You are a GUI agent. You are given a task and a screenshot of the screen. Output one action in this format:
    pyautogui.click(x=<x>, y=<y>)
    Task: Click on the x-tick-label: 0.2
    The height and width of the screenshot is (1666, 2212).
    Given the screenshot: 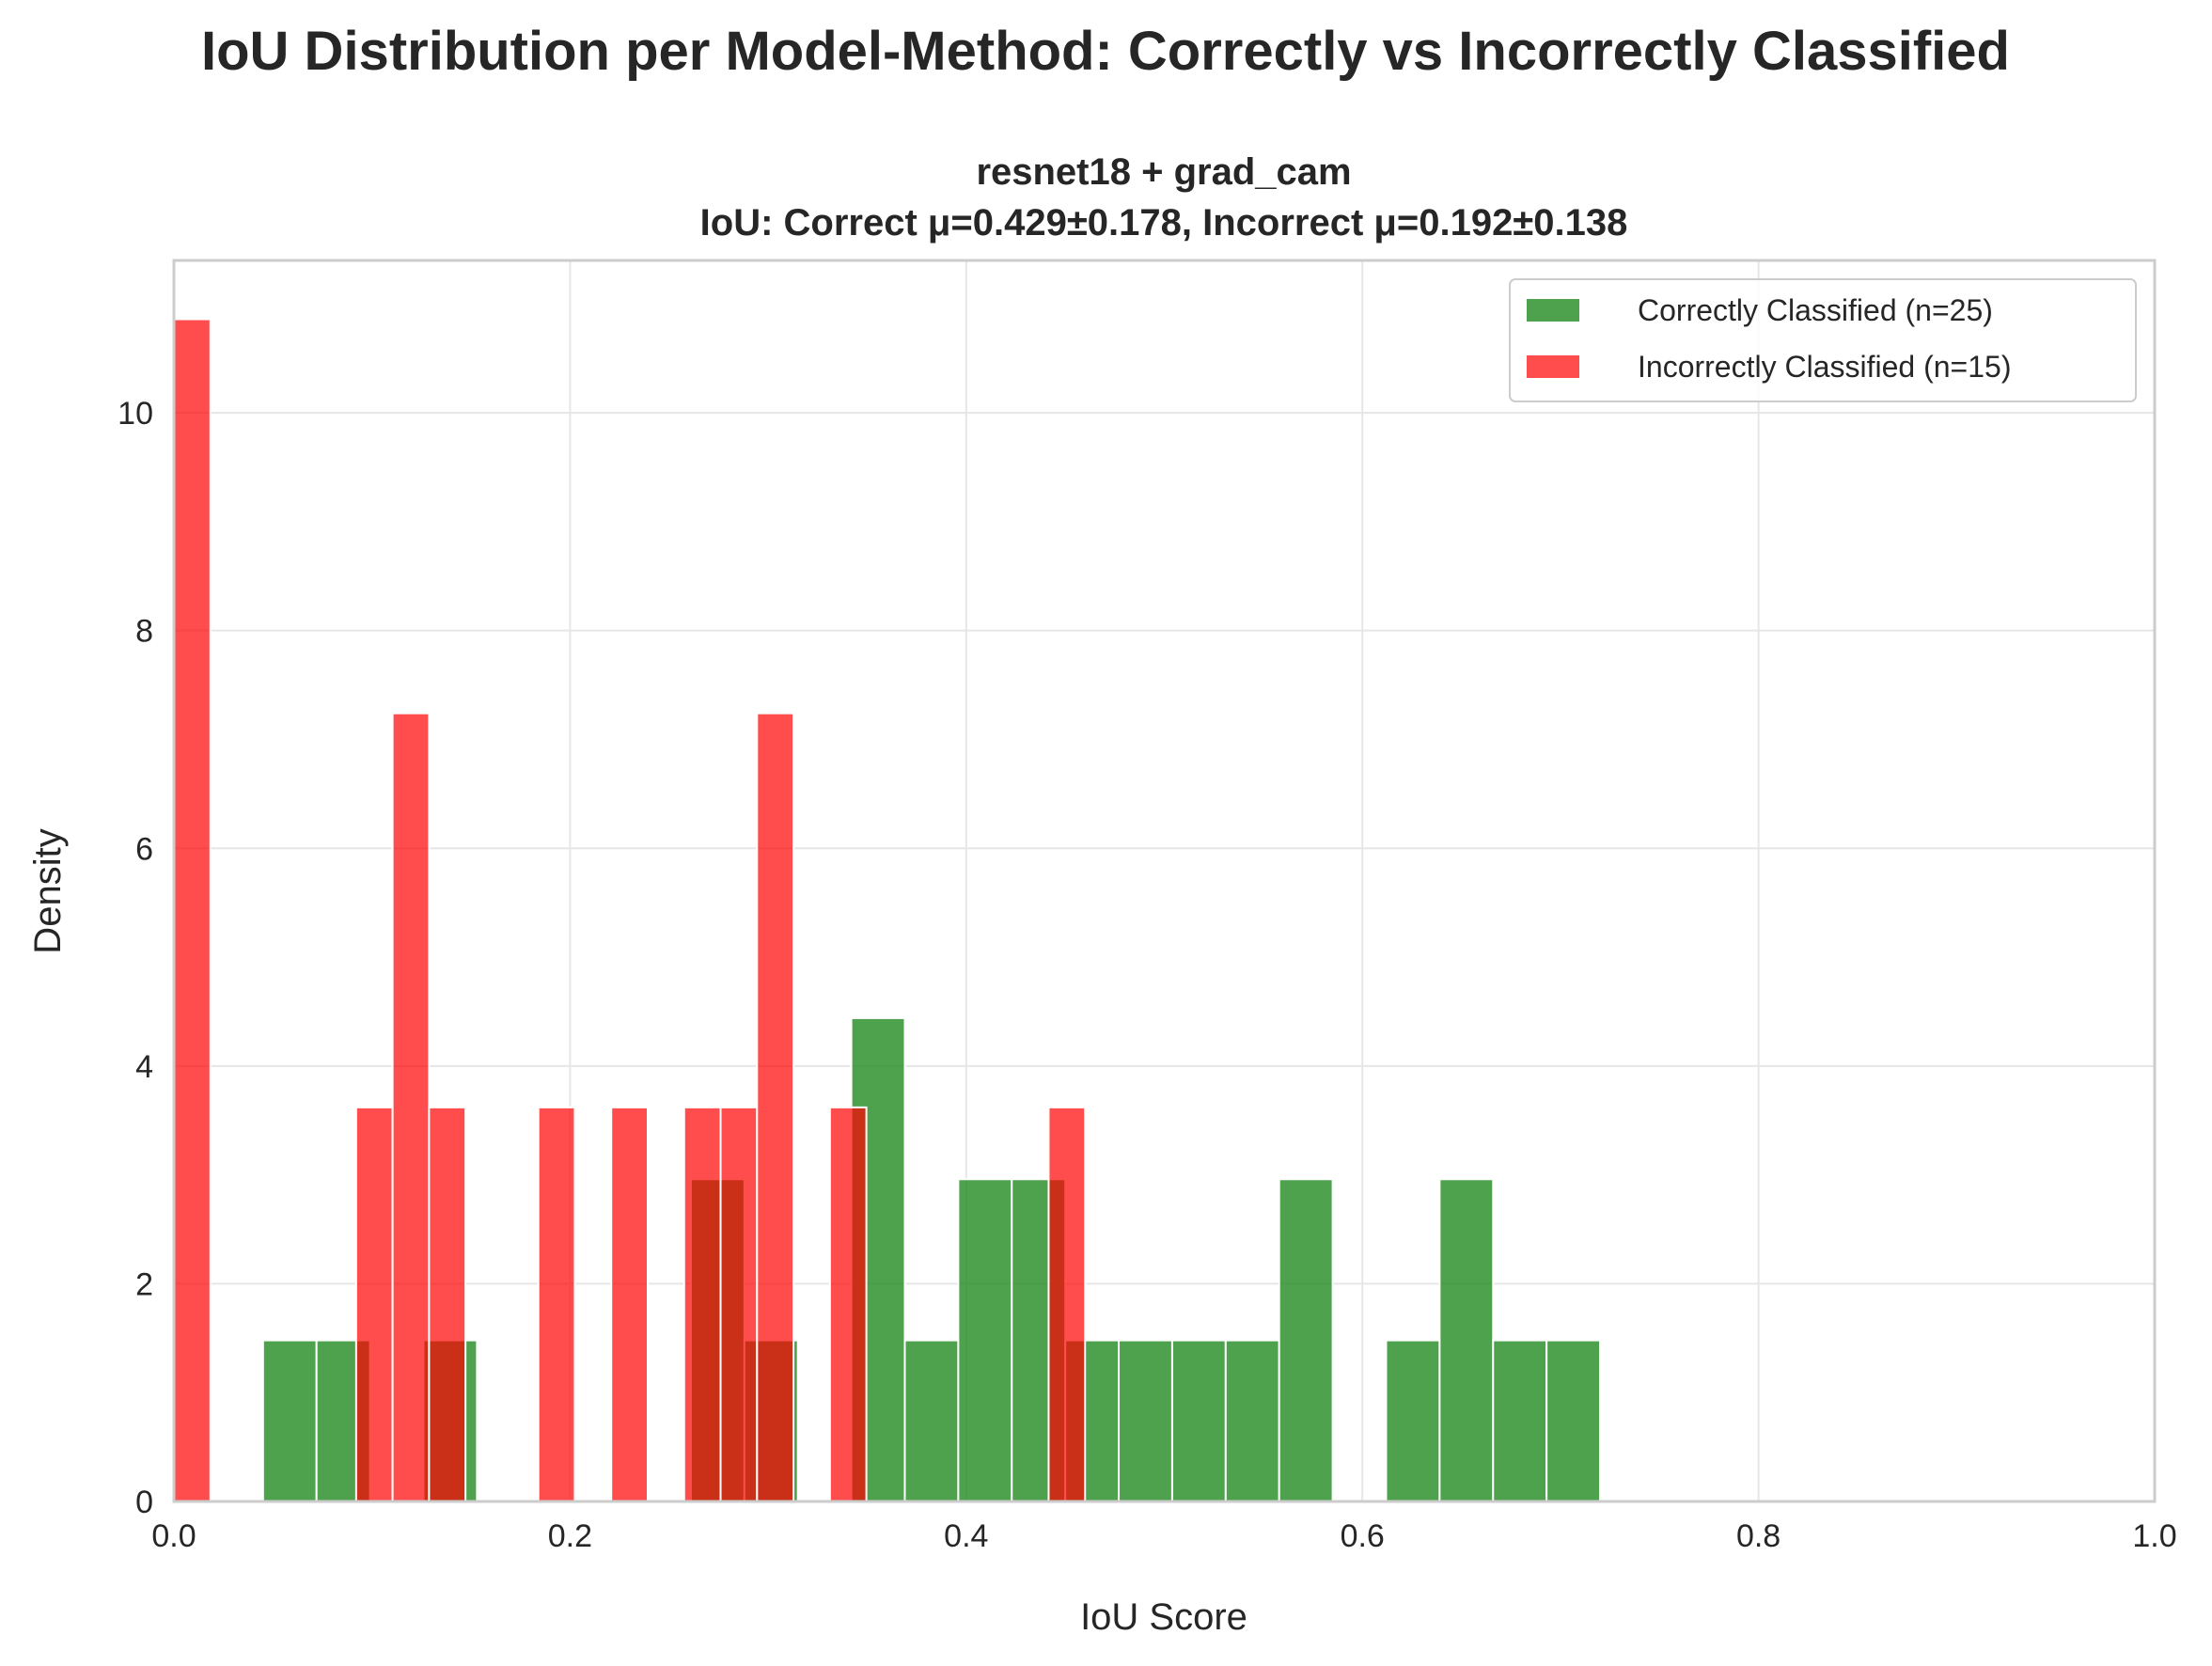 What is the action you would take?
    pyautogui.click(x=570, y=1536)
    